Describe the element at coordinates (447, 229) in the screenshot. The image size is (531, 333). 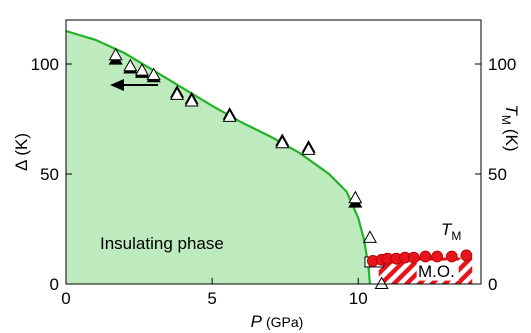
I see `tm-label-main: T` at that location.